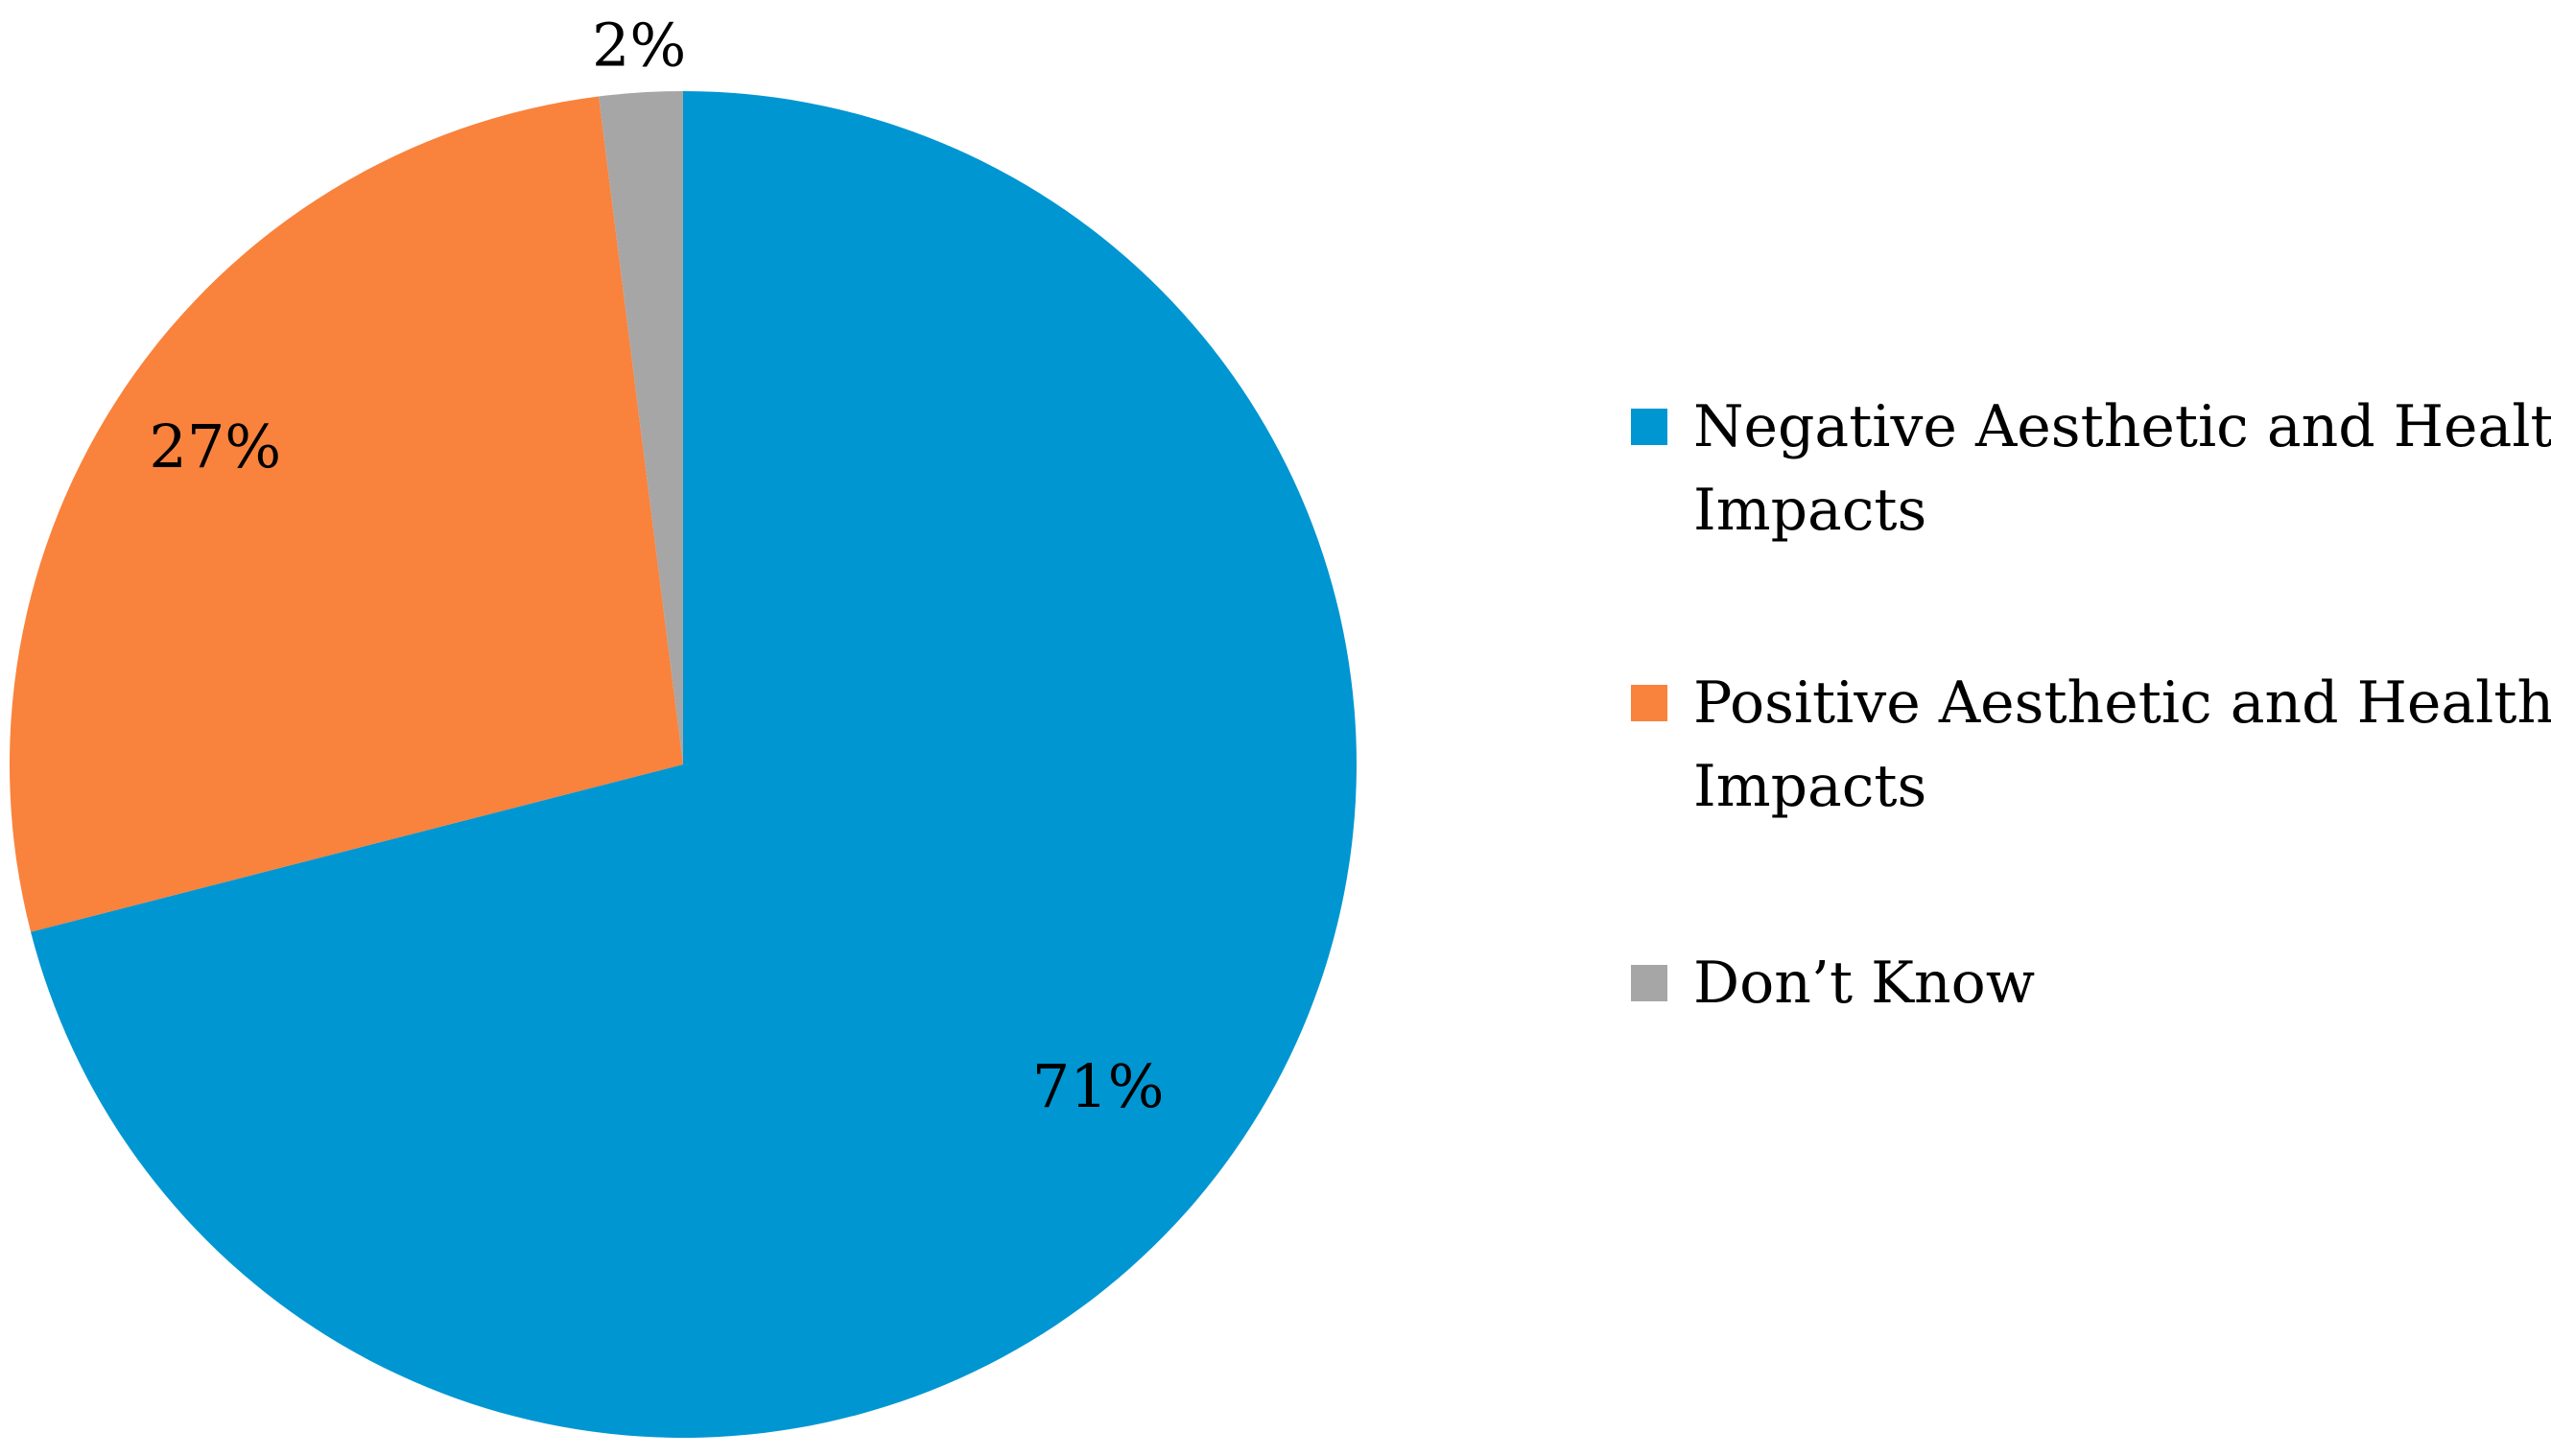 Image resolution: width=2551 pixels, height=1456 pixels. Describe the element at coordinates (2122, 427) in the screenshot. I see `legend-label: Negative Aesthetic and Health` at that location.